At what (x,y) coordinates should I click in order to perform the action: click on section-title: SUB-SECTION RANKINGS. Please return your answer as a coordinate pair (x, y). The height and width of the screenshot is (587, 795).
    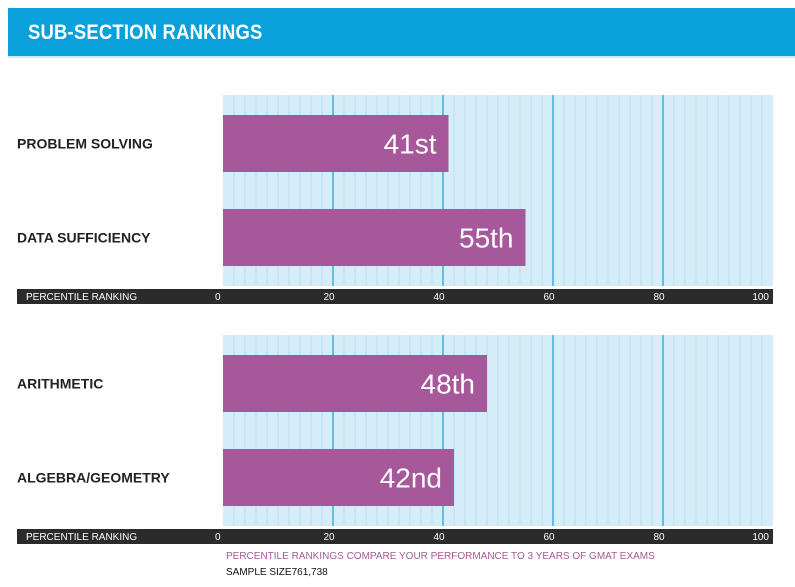
    Looking at the image, I should click on (145, 32).